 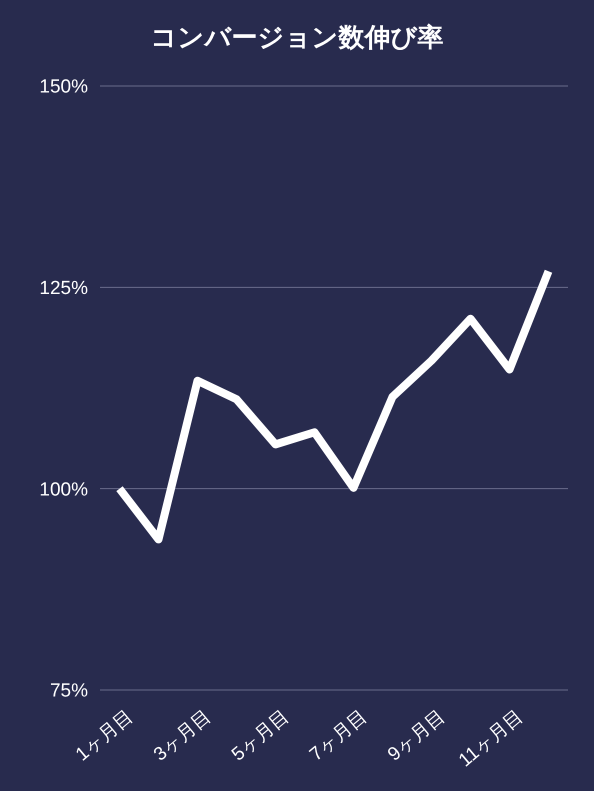 What do you see at coordinates (63, 87) in the screenshot?
I see `y-tick-label: 150%` at bounding box center [63, 87].